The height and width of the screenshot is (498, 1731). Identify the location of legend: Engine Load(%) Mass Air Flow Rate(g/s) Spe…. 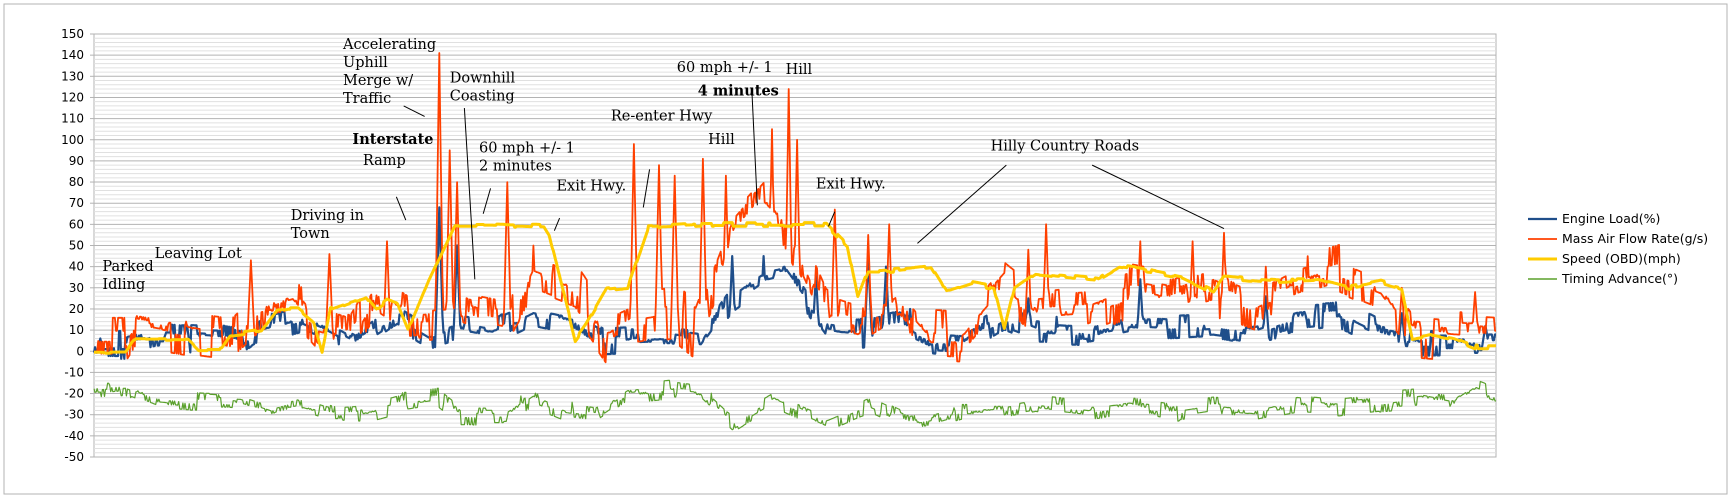
(1618, 248).